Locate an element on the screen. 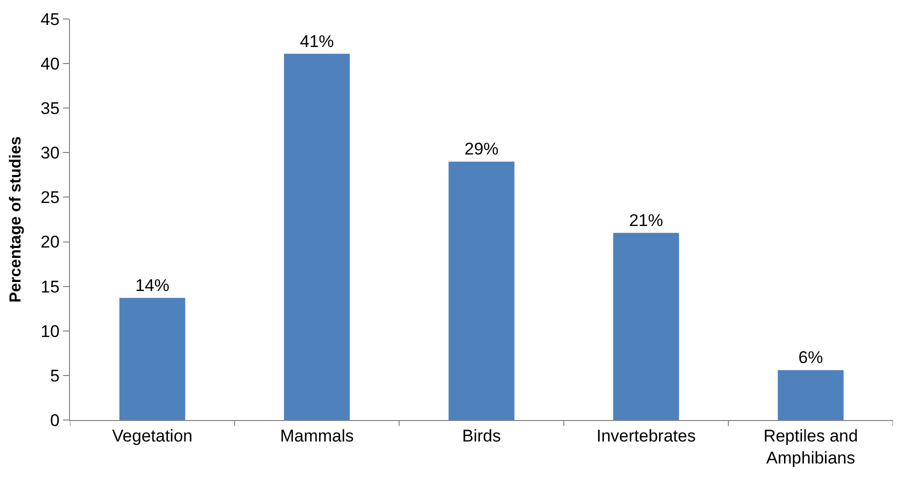 The image size is (903, 495). data-label: 29% is located at coordinates (481, 149).